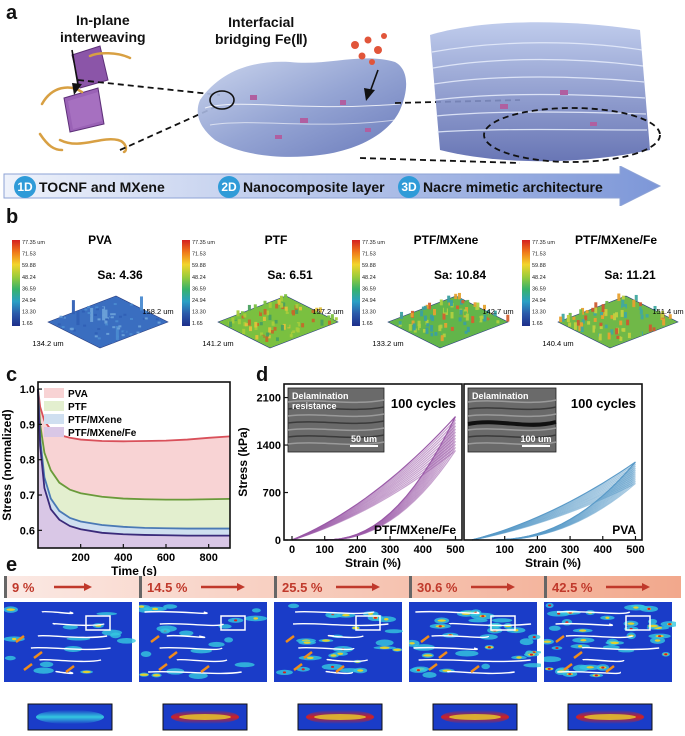 This screenshot has width=685, height=736. Describe the element at coordinates (342, 587) in the screenshot. I see `strain-strip: 9 % 14.5 % 25.5 % 30.6 % 42.5 %` at that location.